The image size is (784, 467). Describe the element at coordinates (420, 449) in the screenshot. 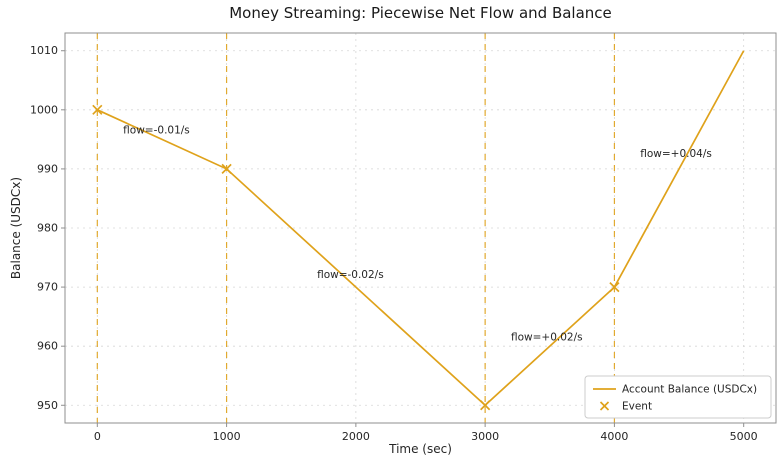

I see `x-axis-label: Time (sec)` at that location.